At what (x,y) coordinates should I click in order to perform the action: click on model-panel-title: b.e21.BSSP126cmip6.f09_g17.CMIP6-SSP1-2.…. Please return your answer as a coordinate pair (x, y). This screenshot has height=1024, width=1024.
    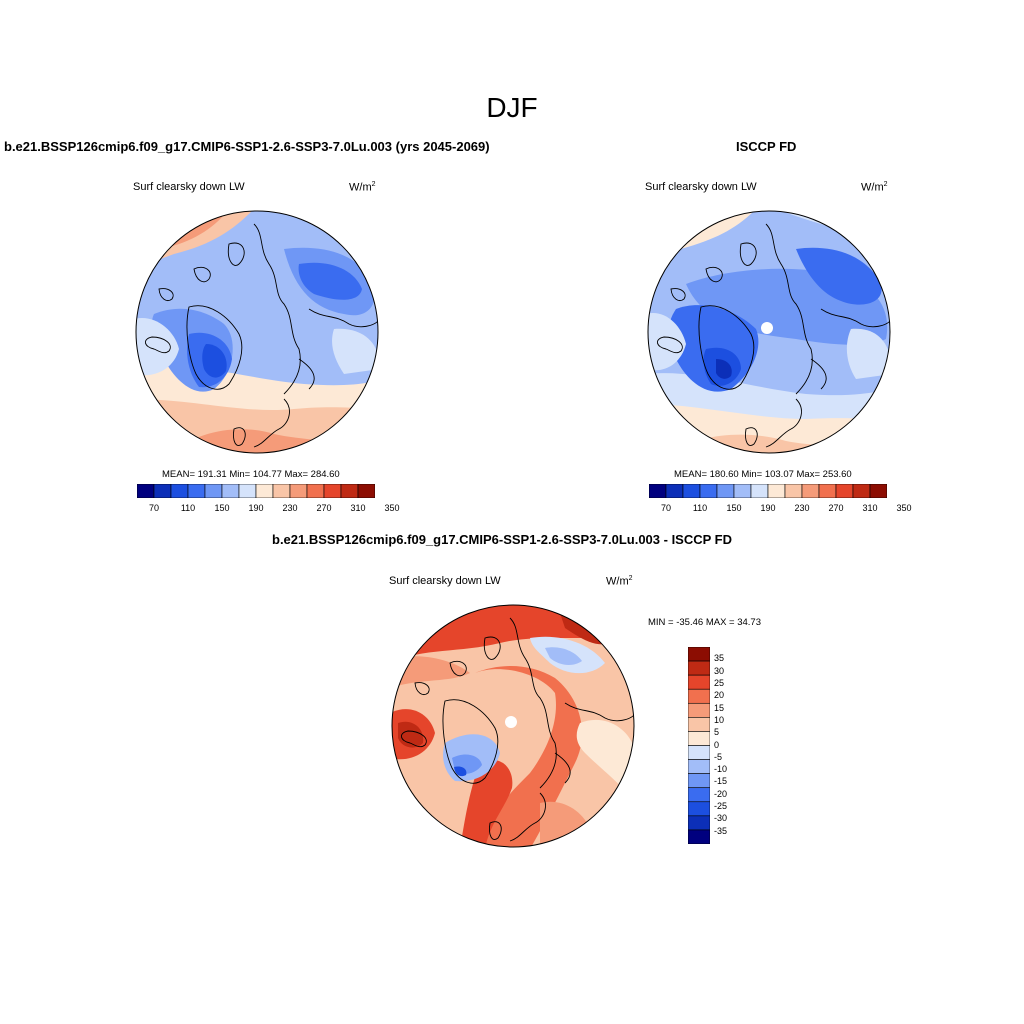
    Looking at the image, I should click on (247, 146).